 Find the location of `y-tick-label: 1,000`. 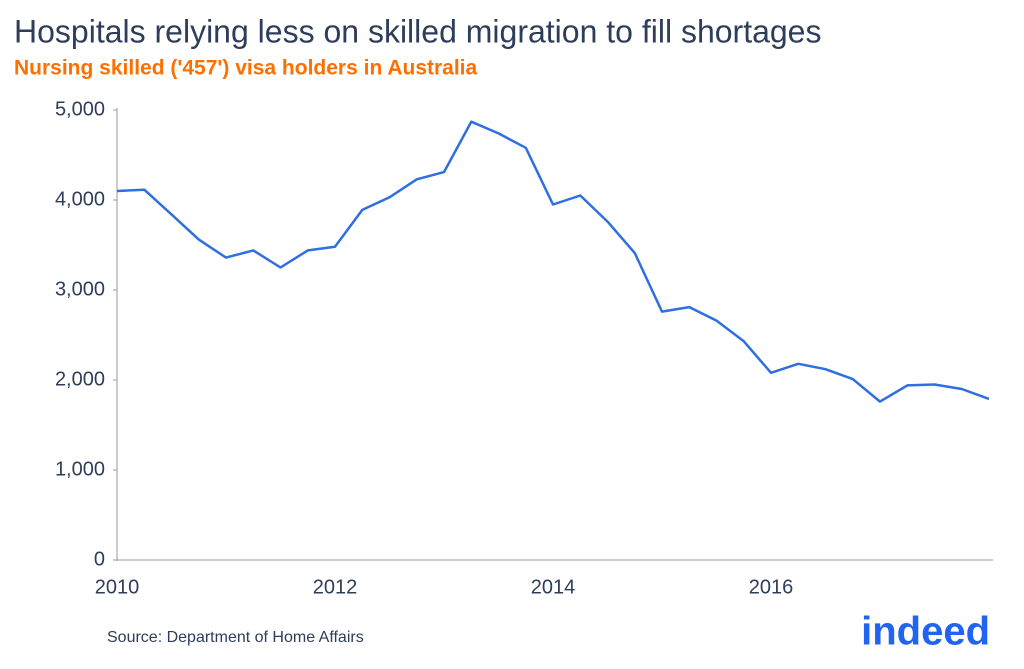

y-tick-label: 1,000 is located at coordinates (80, 469).